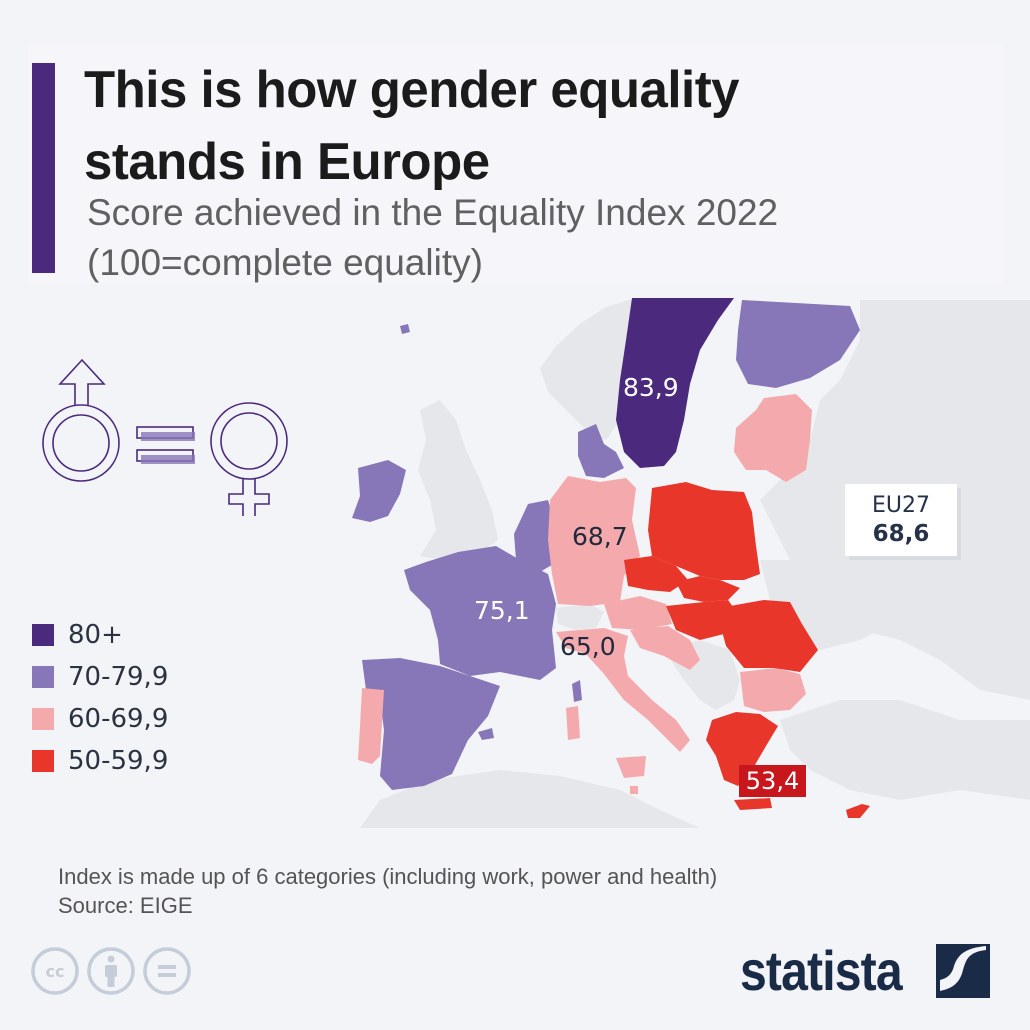 The image size is (1030, 1030). What do you see at coordinates (118, 719) in the screenshot?
I see `legend-label: 60-69,9` at bounding box center [118, 719].